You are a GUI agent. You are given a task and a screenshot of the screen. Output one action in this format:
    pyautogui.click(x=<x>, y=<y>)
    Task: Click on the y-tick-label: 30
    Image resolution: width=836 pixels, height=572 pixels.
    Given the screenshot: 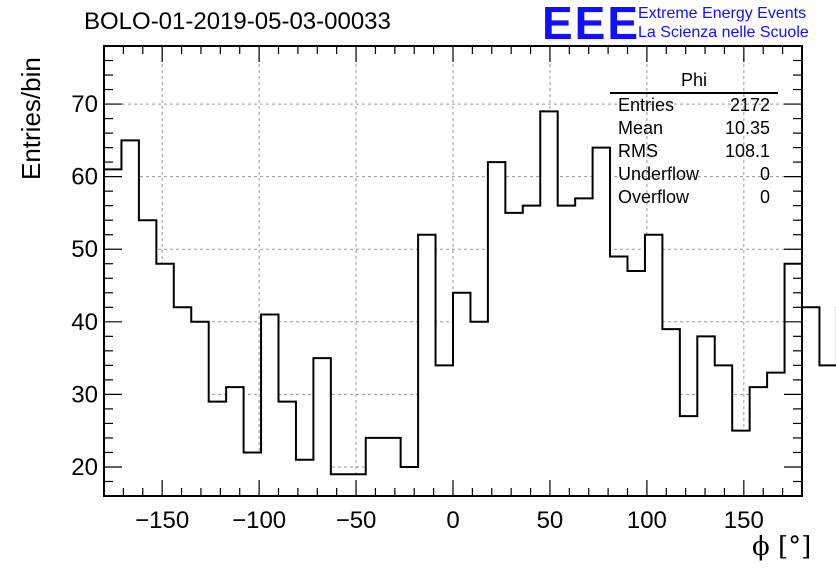 What is the action you would take?
    pyautogui.click(x=84, y=394)
    